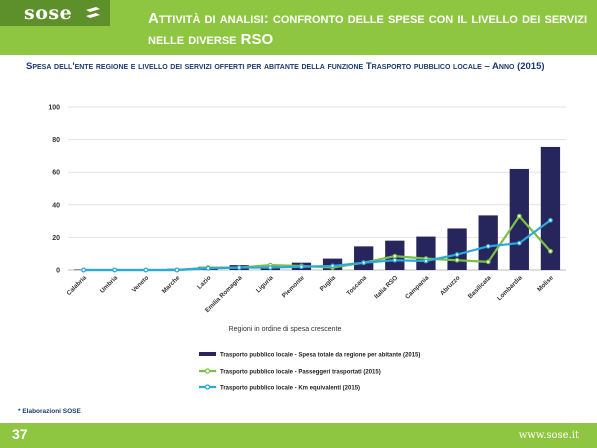 The height and width of the screenshot is (448, 597). What do you see at coordinates (76, 285) in the screenshot?
I see `x-tick-label: Calabria` at bounding box center [76, 285].